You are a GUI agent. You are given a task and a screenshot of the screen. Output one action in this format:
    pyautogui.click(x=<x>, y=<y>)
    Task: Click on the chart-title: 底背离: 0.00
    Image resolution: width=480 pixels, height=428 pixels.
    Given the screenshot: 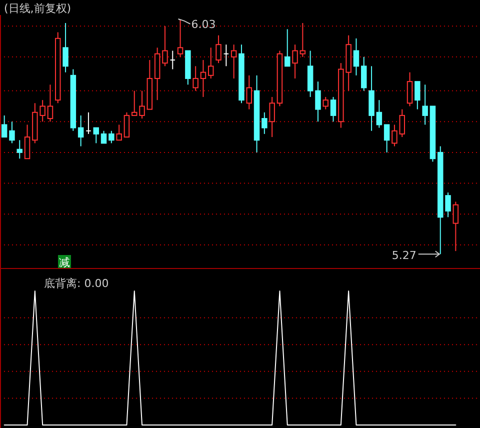 What is the action you would take?
    pyautogui.click(x=76, y=283)
    